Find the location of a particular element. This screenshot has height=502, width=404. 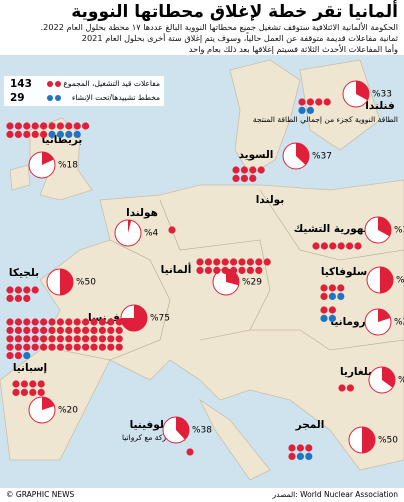

italy-land is located at coordinates (234, 439).